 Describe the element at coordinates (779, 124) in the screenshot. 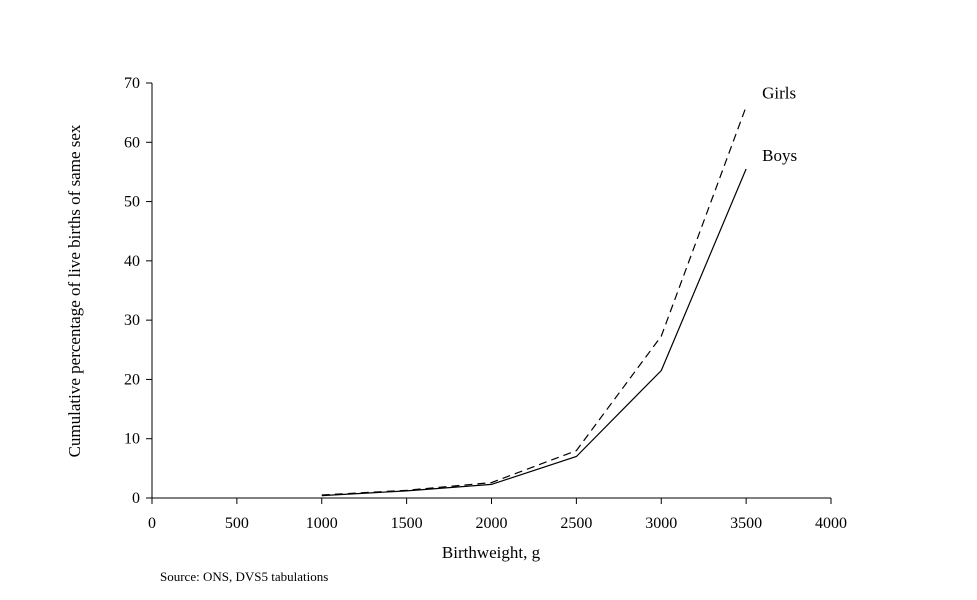

I see `series-labels: Girls Boys` at that location.